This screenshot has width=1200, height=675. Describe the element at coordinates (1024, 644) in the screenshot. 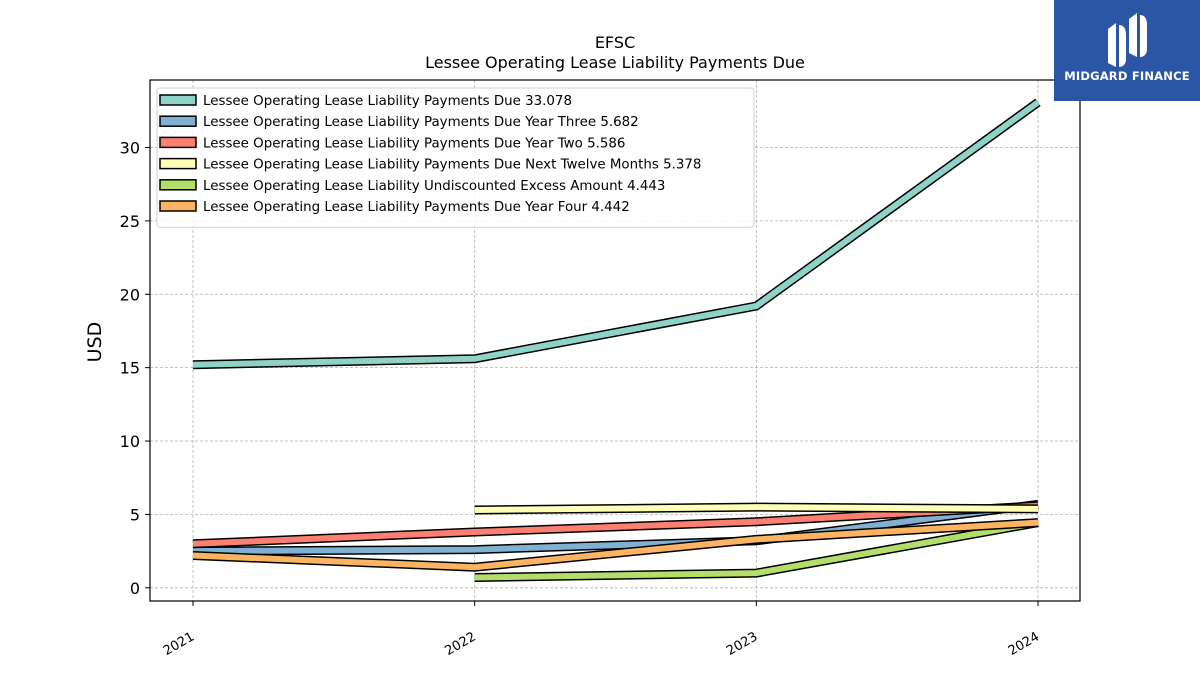

I see `x-tick-label: 2024` at that location.